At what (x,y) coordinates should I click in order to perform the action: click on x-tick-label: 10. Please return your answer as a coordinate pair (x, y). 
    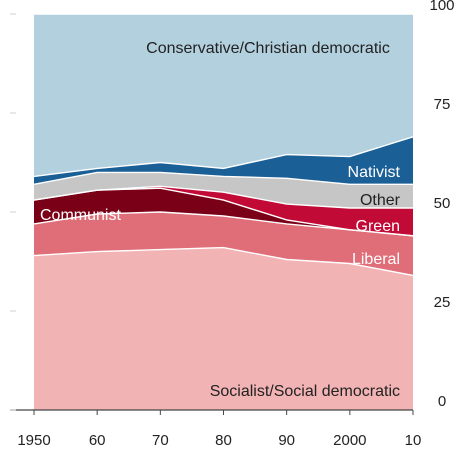
    Looking at the image, I should click on (413, 440).